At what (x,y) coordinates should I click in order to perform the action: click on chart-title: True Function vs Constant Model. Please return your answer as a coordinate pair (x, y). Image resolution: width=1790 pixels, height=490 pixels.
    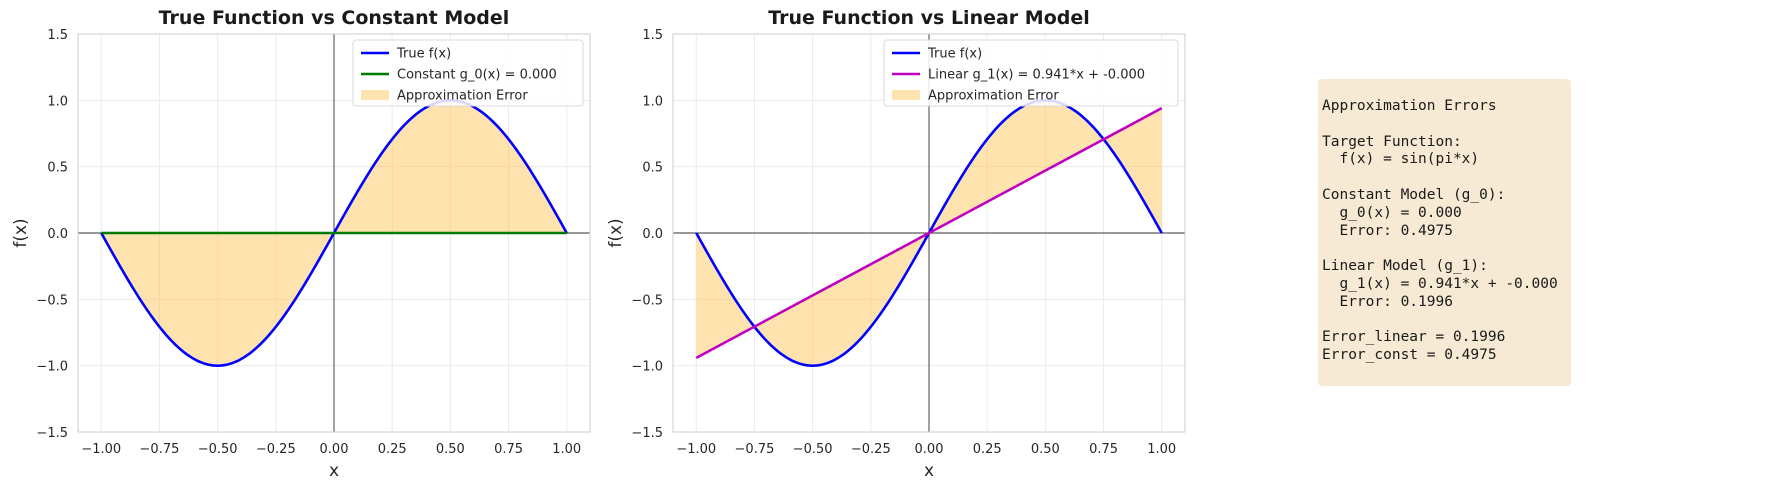
    Looking at the image, I should click on (334, 18).